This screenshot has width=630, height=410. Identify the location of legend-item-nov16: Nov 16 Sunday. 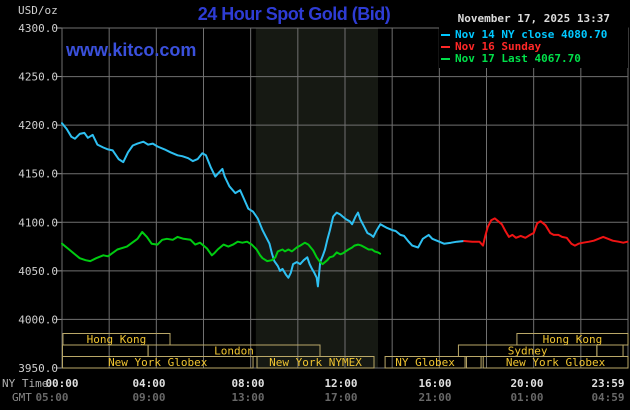
(534, 47).